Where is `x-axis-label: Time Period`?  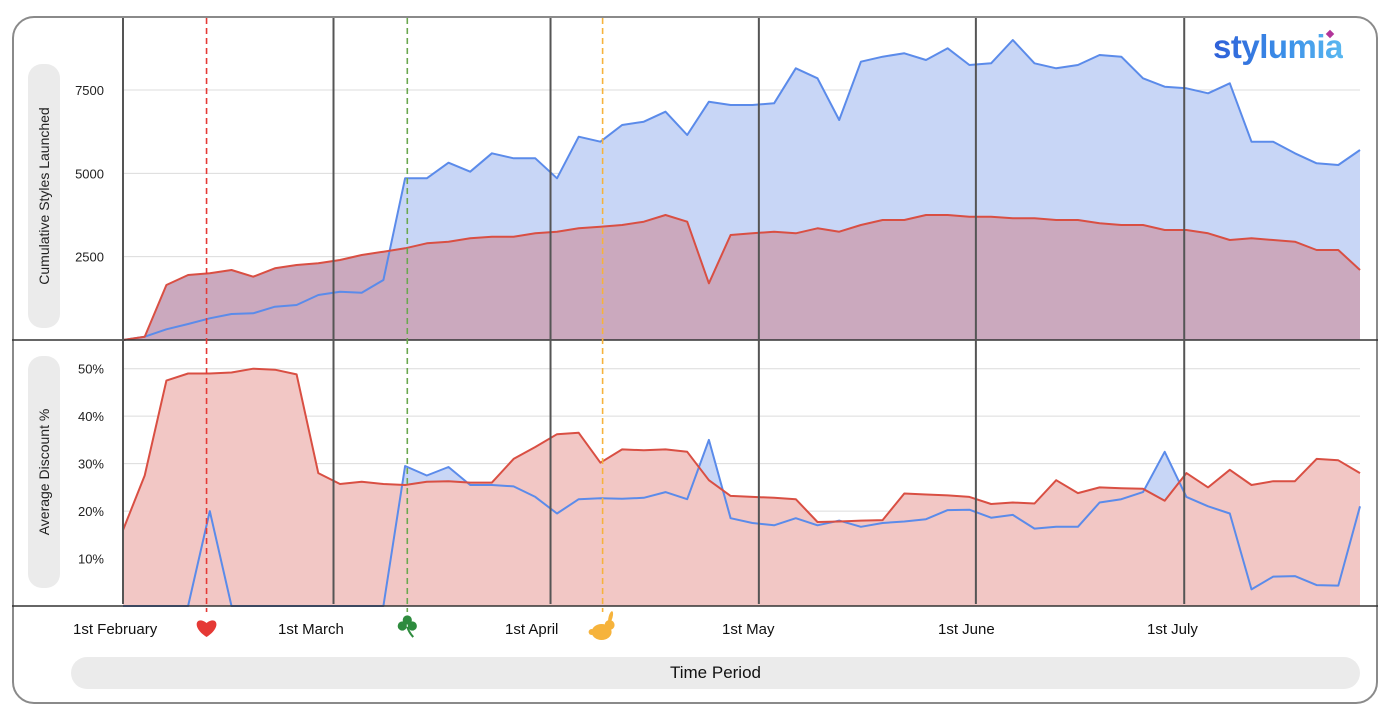 x-axis-label: Time Period is located at coordinates (715, 672).